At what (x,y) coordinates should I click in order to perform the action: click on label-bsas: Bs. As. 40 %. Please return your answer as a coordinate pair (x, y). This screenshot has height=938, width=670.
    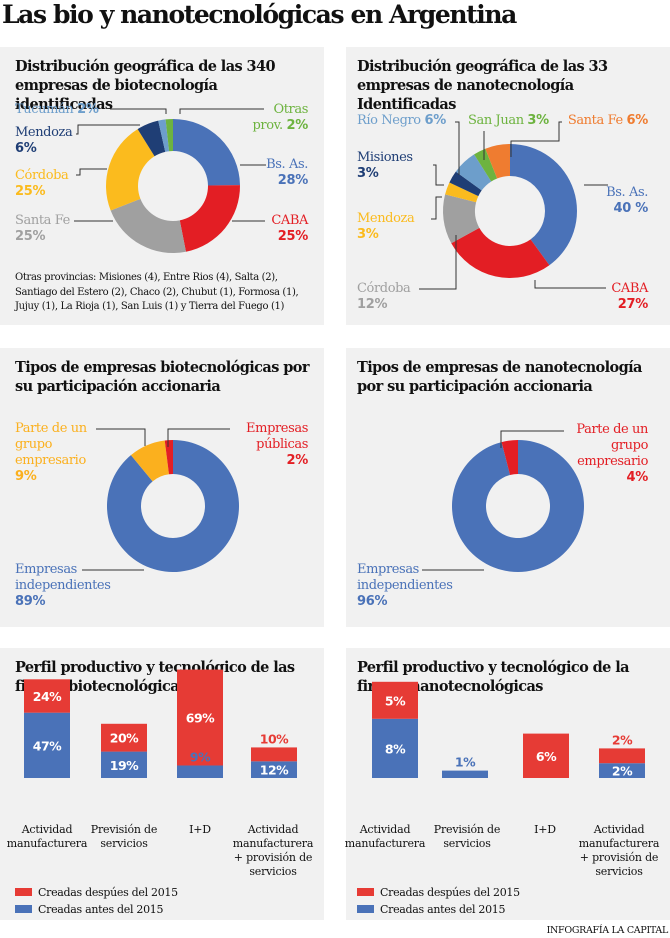
    Looking at the image, I should click on (627, 200).